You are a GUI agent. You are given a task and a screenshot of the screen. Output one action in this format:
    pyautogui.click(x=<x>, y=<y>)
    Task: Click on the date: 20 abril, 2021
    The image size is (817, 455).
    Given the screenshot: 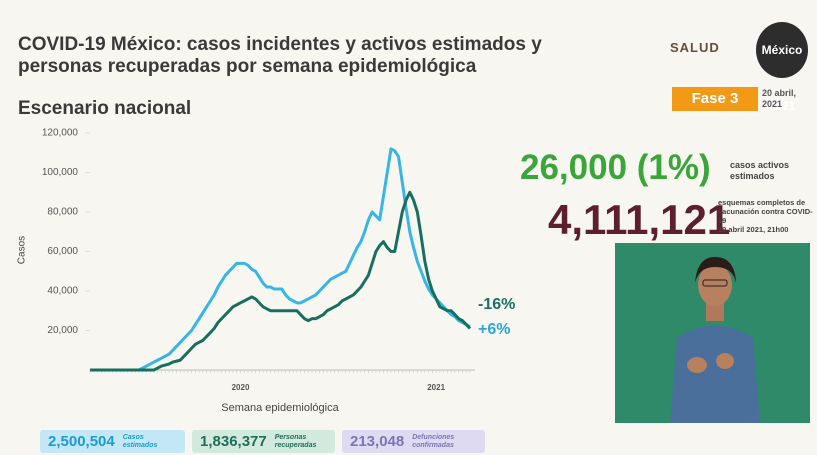 What is the action you would take?
    pyautogui.click(x=779, y=98)
    